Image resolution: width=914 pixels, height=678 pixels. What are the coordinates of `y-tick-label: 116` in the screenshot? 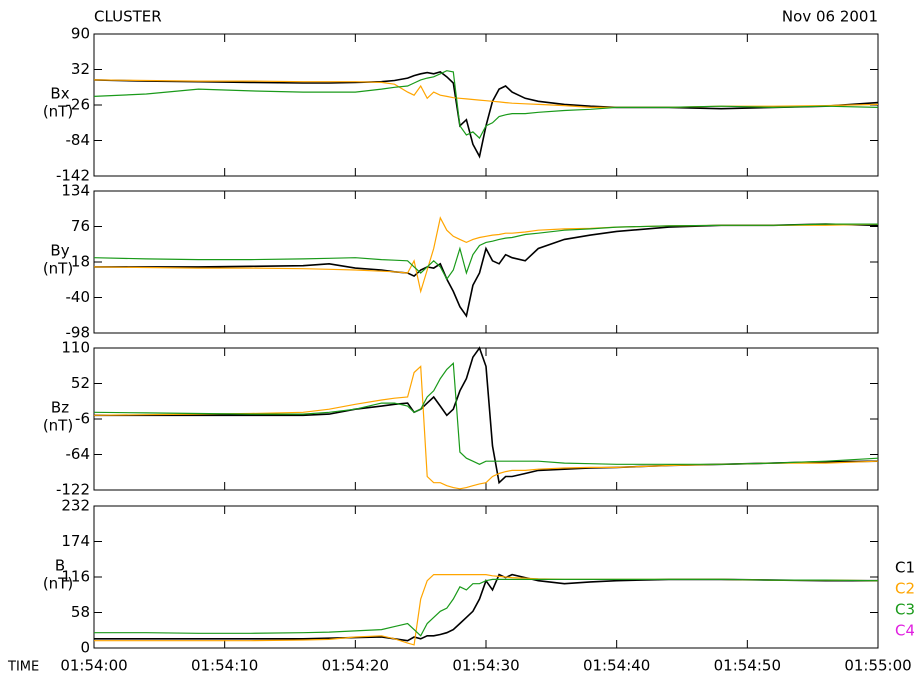 It's located at (75, 577).